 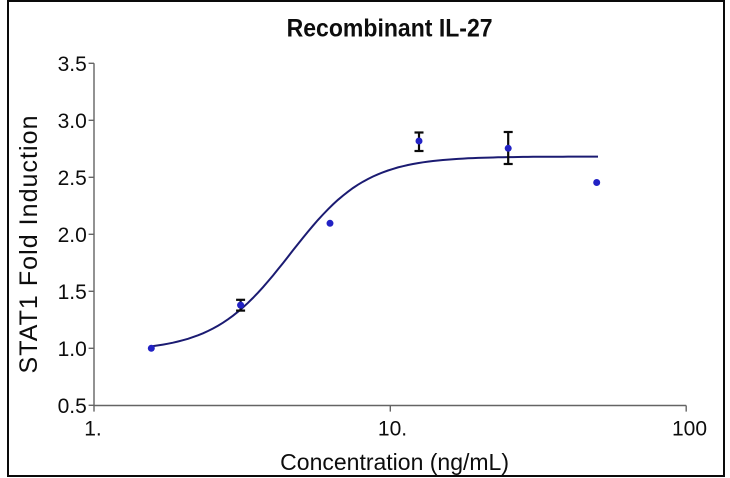 What do you see at coordinates (390, 29) in the screenshot?
I see `svg-text: Recombinant IL-27` at bounding box center [390, 29].